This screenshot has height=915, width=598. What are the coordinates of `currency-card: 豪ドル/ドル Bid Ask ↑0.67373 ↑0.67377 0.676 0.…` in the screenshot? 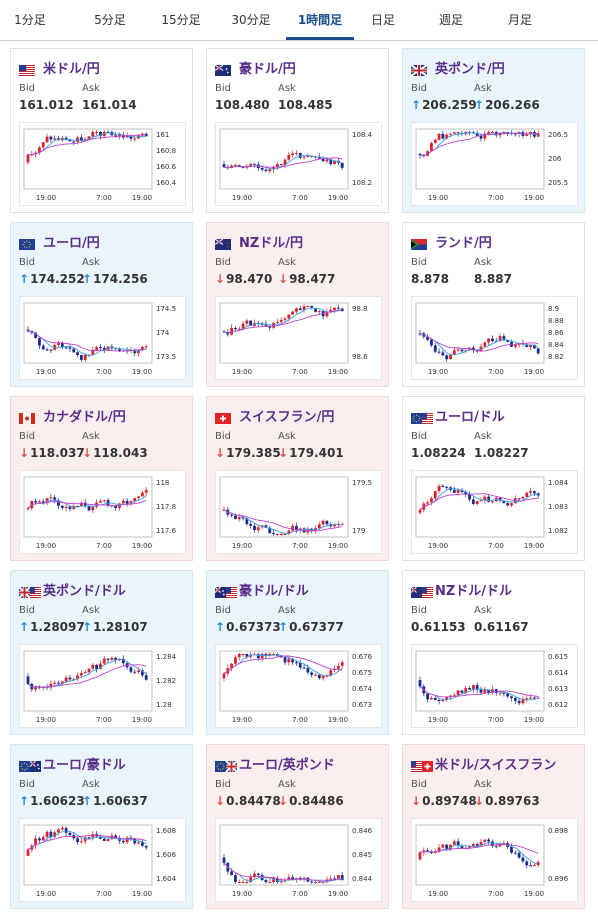 It's located at (297, 652).